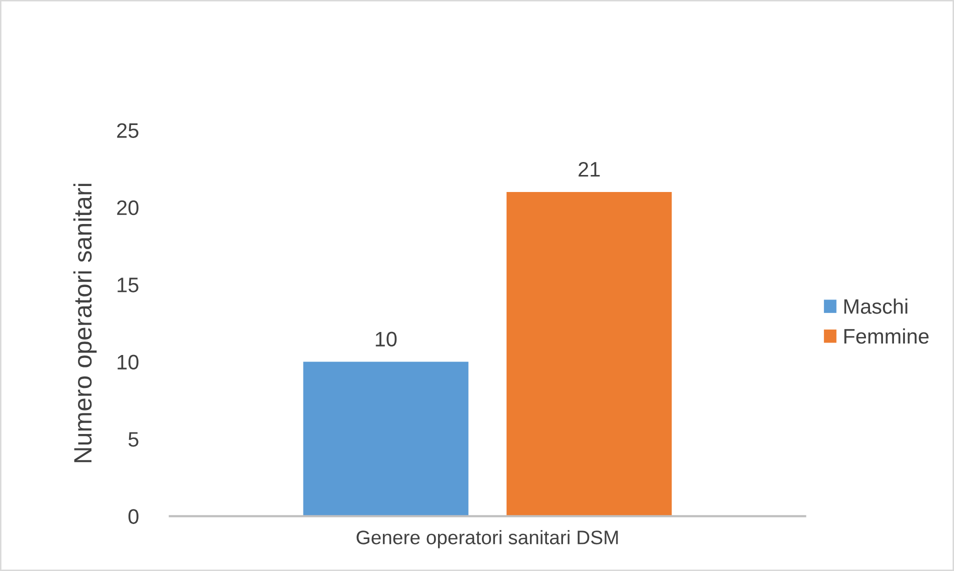 The height and width of the screenshot is (571, 954). What do you see at coordinates (128, 285) in the screenshot?
I see `y-tick-label: 15` at bounding box center [128, 285].